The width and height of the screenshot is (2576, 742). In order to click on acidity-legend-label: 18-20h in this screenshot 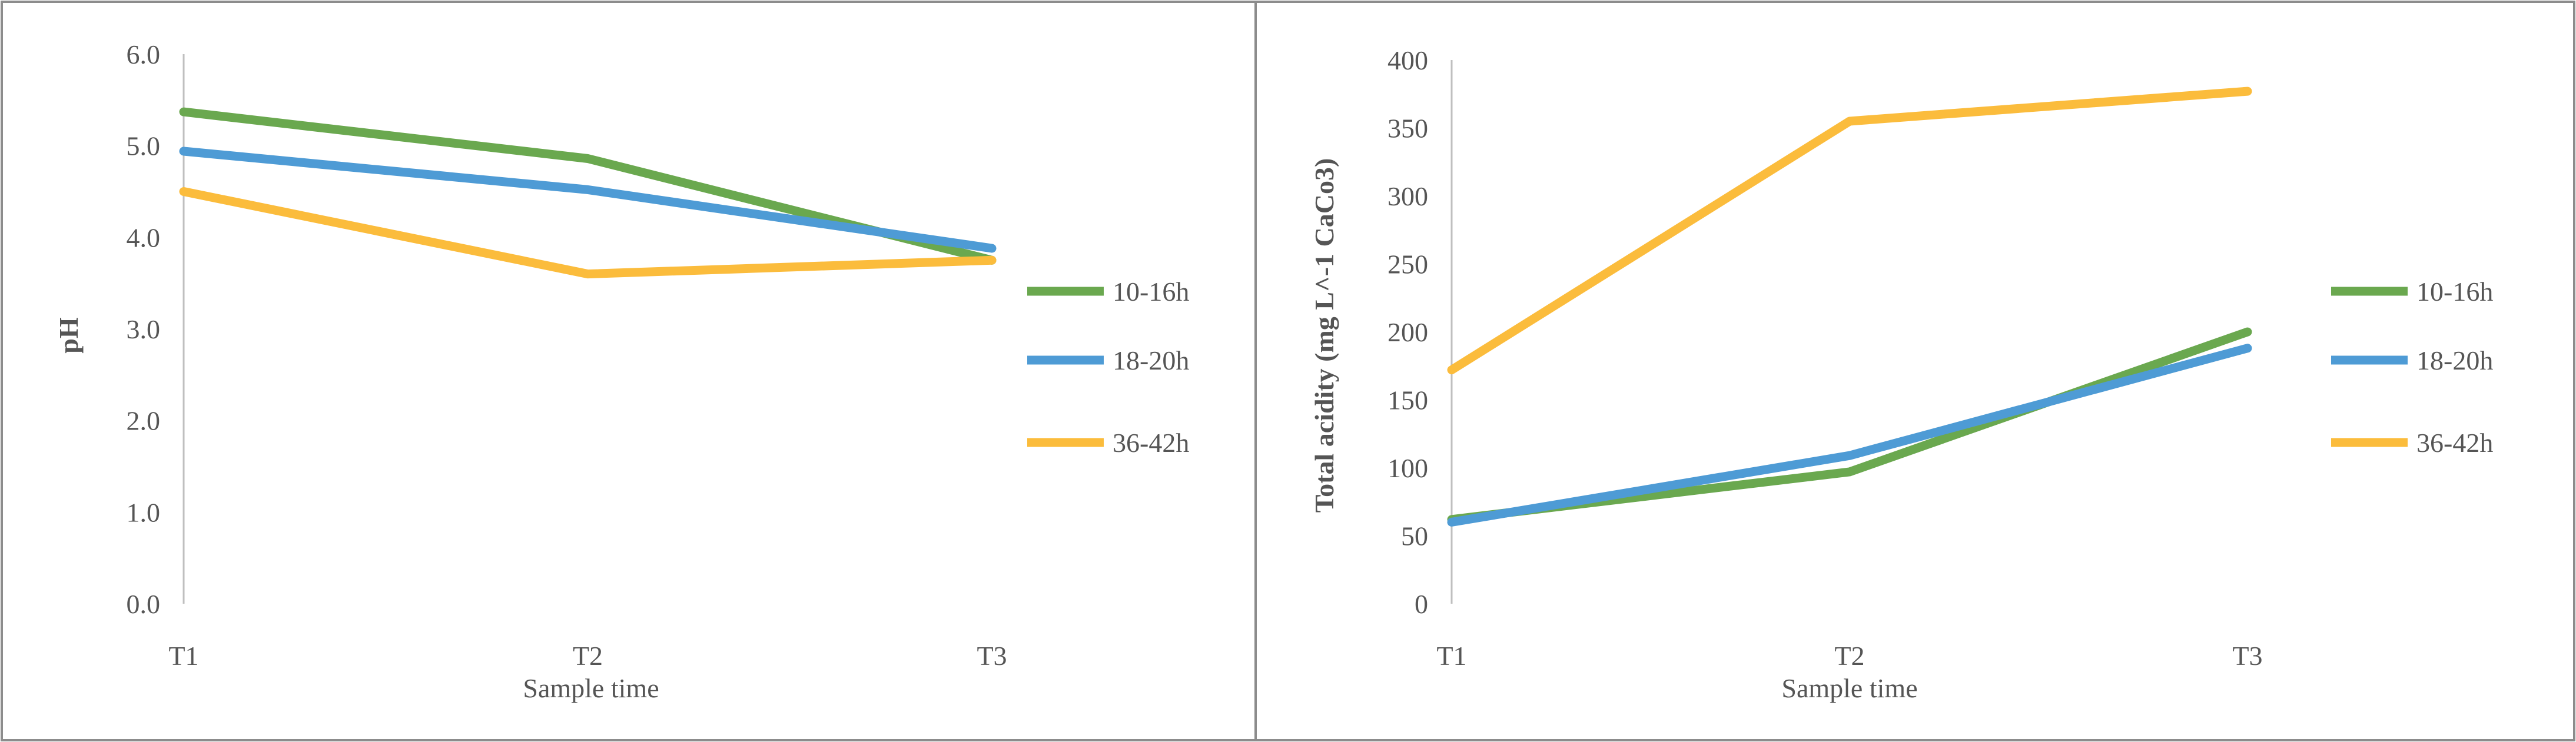, I will do `click(2454, 360)`.